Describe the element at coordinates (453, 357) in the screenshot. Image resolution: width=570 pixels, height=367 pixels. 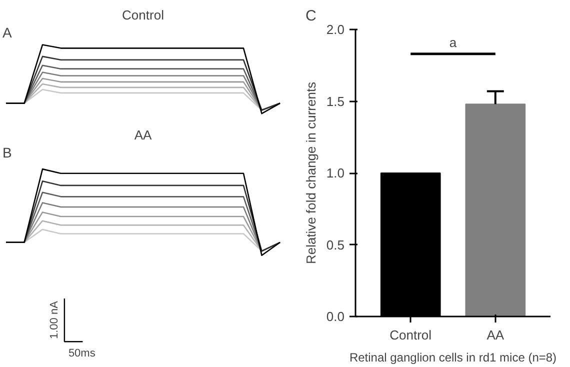
I see `x-axis-title: Retinal ganglion cells in rd1 mice (n=8)` at that location.